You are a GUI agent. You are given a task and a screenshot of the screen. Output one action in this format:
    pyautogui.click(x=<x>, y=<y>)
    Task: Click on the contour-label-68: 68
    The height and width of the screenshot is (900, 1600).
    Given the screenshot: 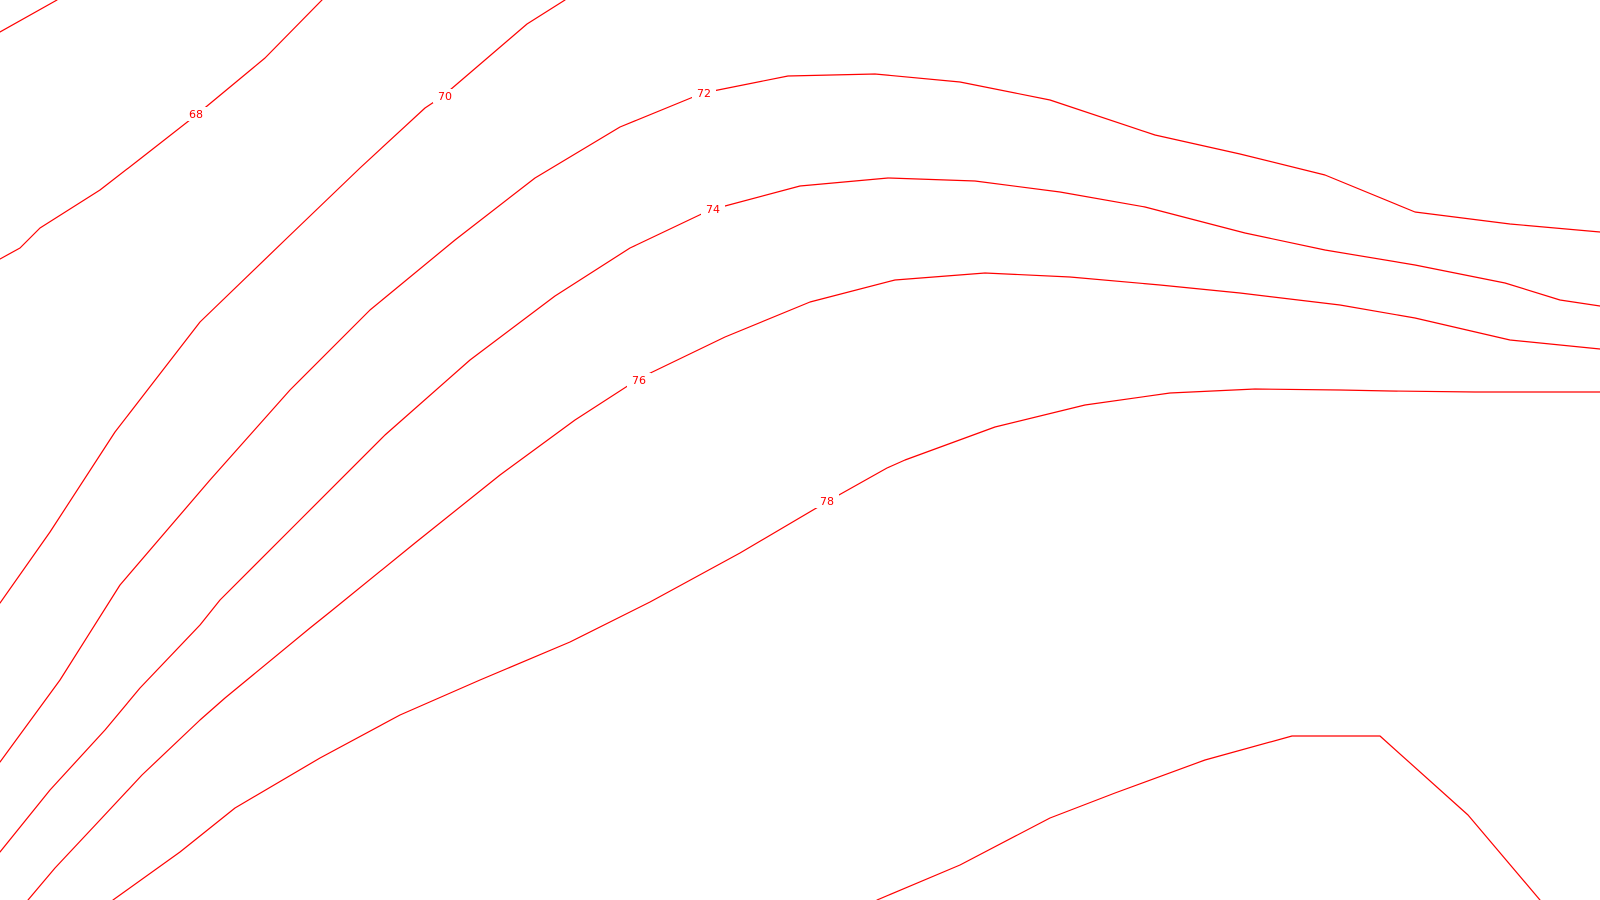 What is the action you would take?
    pyautogui.click(x=196, y=114)
    